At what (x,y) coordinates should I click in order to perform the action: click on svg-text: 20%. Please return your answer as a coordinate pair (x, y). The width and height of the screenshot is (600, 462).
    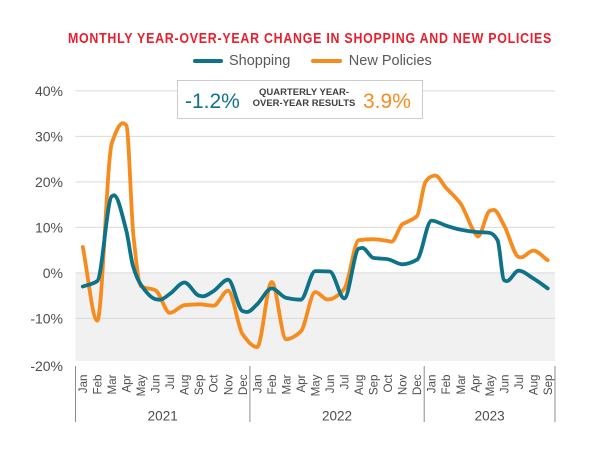
    Looking at the image, I should click on (49, 182).